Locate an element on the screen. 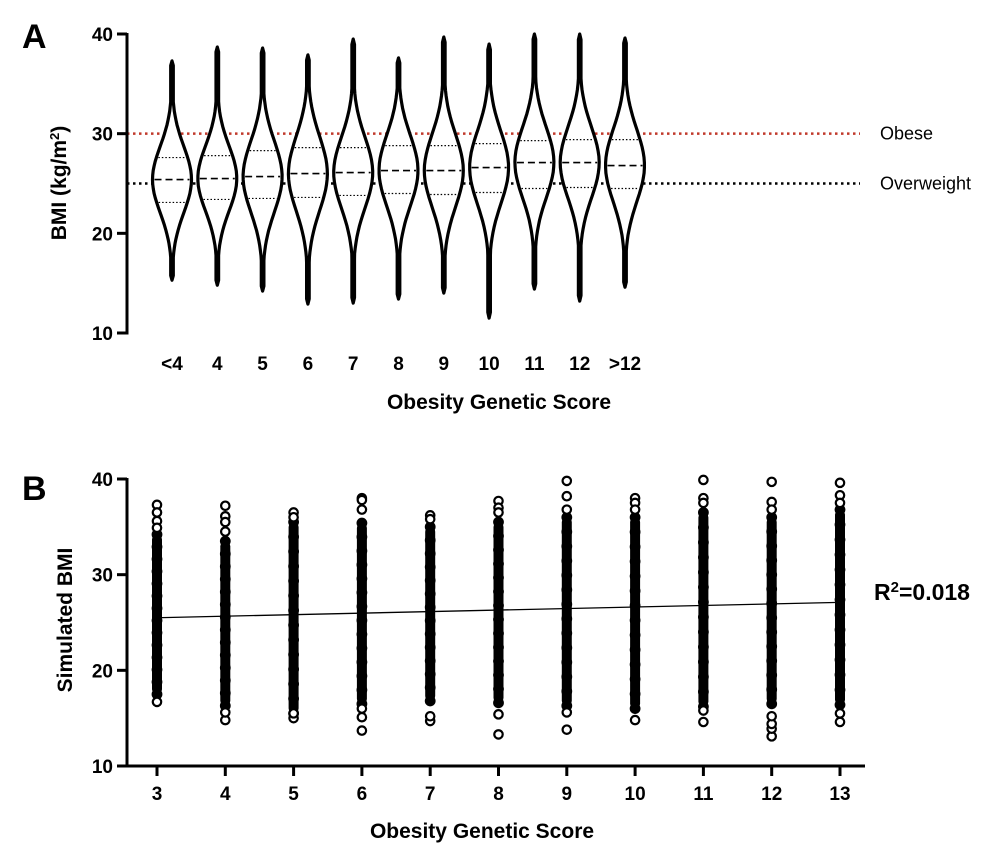 The image size is (1000, 854). regression-line is located at coordinates (498, 610).